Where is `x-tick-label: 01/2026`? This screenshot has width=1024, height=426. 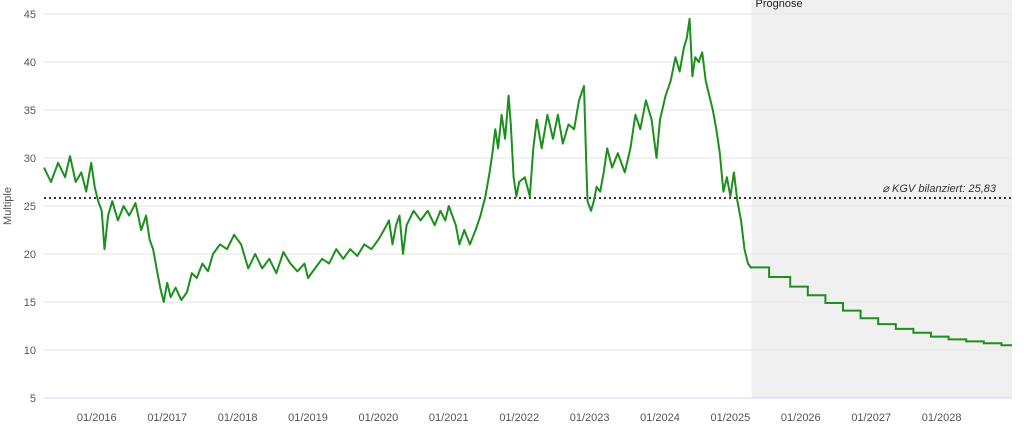 x-tick-label: 01/2026 is located at coordinates (801, 418).